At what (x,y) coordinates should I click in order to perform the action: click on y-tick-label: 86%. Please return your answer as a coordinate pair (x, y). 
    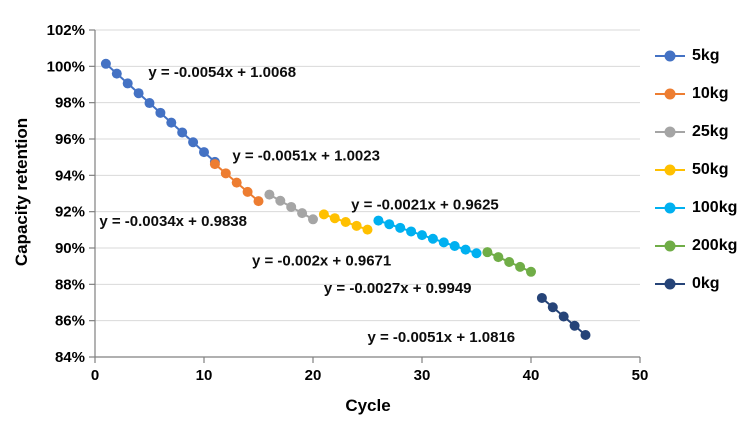
    Looking at the image, I should click on (70, 321).